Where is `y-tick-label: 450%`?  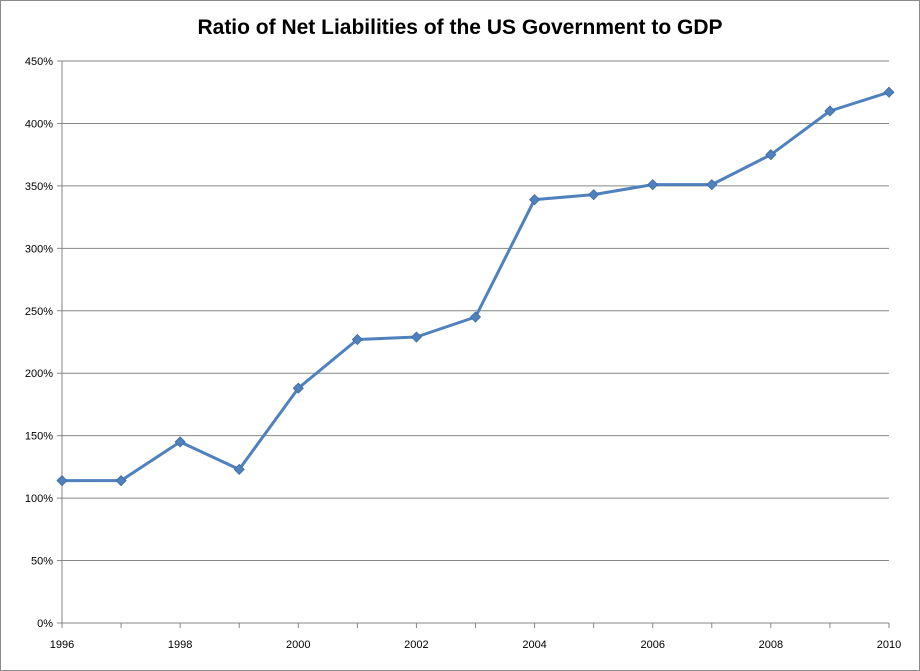
y-tick-label: 450% is located at coordinates (39, 62).